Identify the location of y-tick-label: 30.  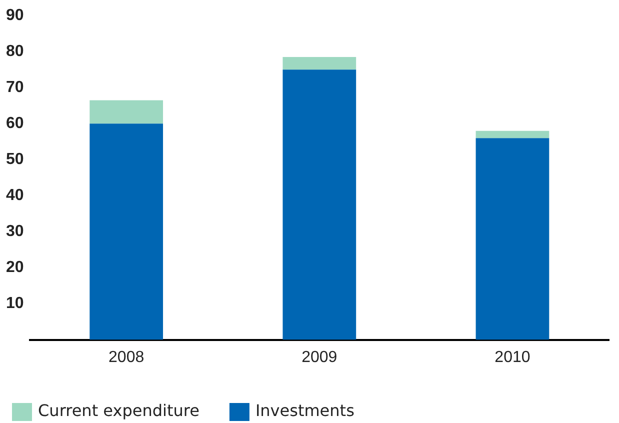
(15, 231).